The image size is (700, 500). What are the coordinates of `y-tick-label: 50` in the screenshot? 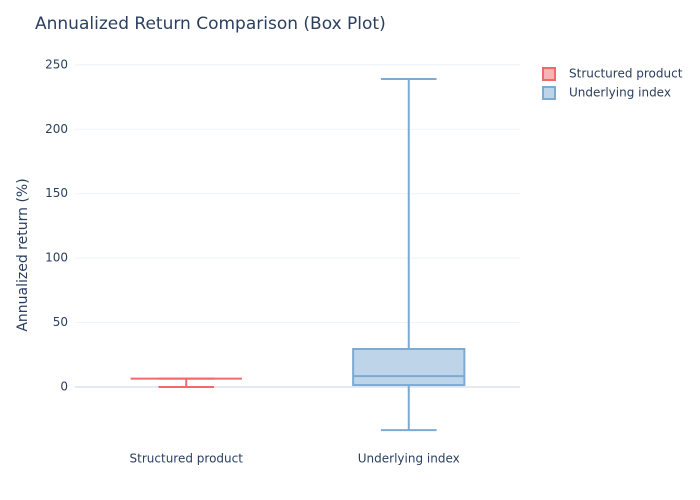 It's located at (60, 322).